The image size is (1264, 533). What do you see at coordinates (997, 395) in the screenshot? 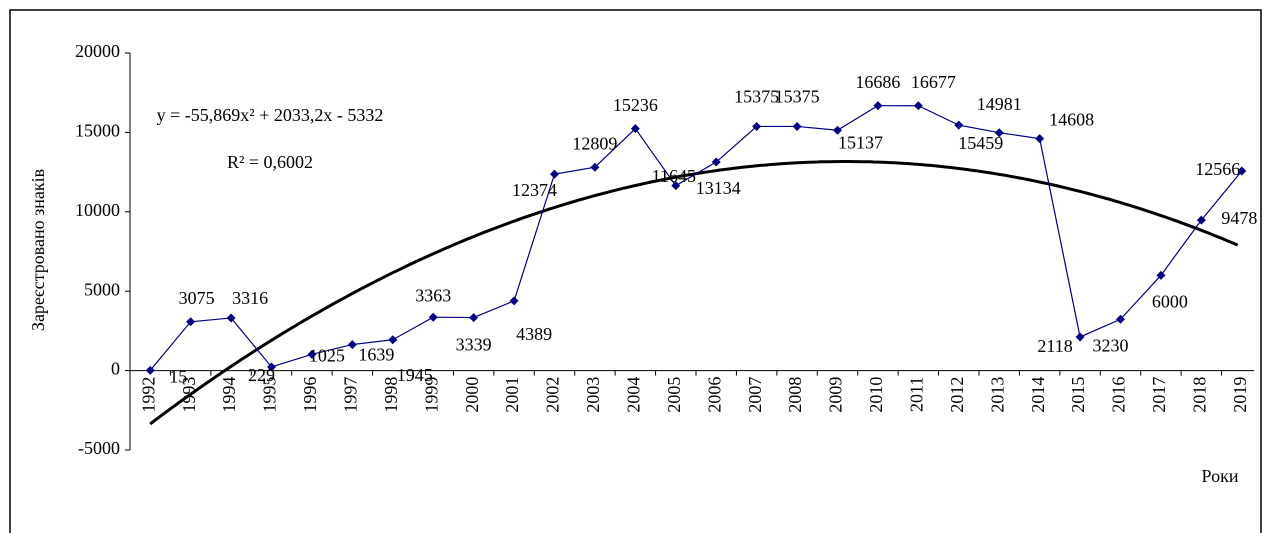
I see `x-tick-label: 2013` at bounding box center [997, 395].